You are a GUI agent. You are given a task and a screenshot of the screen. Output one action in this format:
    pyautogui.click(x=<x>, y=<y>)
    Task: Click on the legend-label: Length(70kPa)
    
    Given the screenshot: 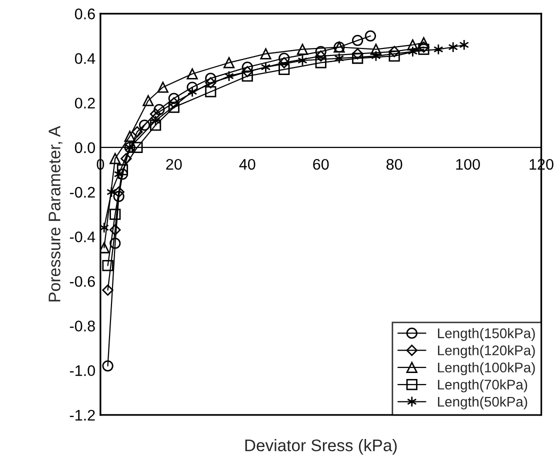 What is the action you would take?
    pyautogui.click(x=483, y=385)
    